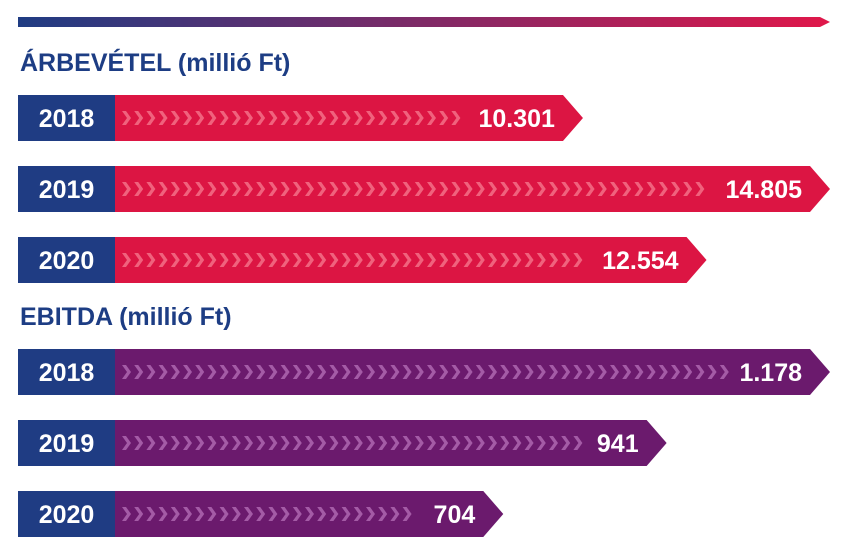 The width and height of the screenshot is (850, 555). I want to click on ebitda-chevrons-2019, so click(352, 443).